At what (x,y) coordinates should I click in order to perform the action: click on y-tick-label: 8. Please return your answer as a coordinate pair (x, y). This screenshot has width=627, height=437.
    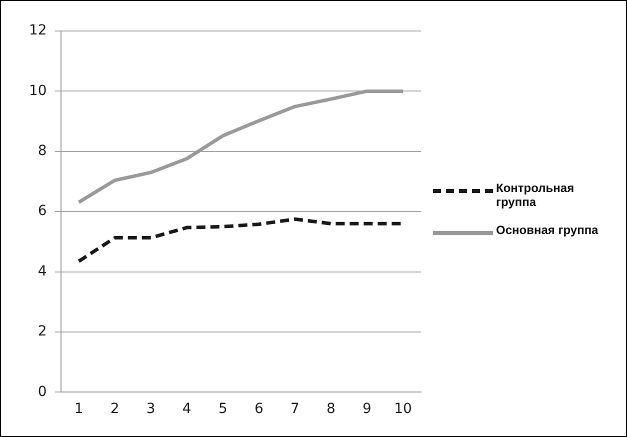
    Looking at the image, I should click on (42, 151).